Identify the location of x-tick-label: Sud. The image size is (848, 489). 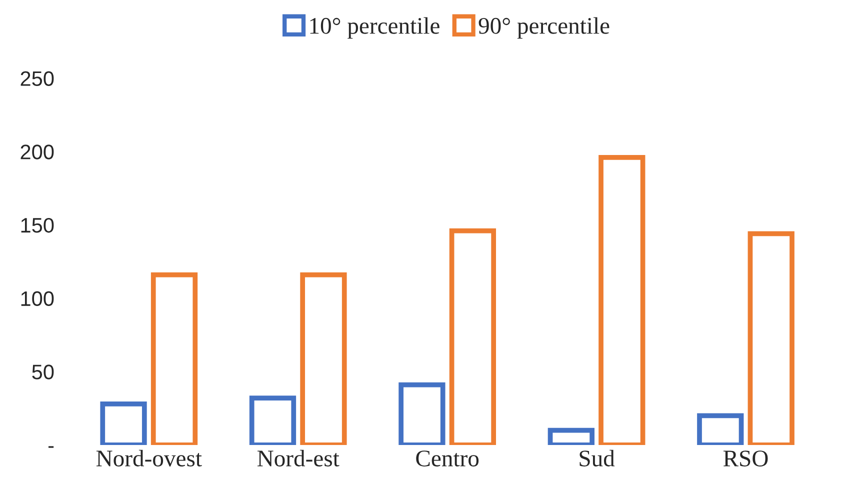
(597, 458).